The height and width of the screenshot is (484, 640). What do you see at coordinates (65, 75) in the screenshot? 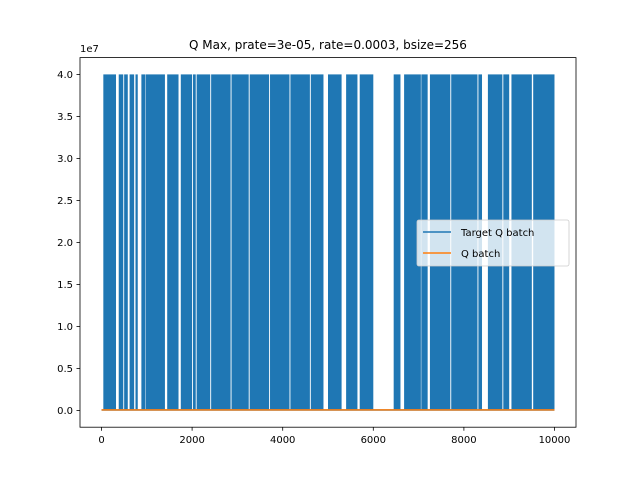
I see `y-tick-label: 4.0` at bounding box center [65, 75].